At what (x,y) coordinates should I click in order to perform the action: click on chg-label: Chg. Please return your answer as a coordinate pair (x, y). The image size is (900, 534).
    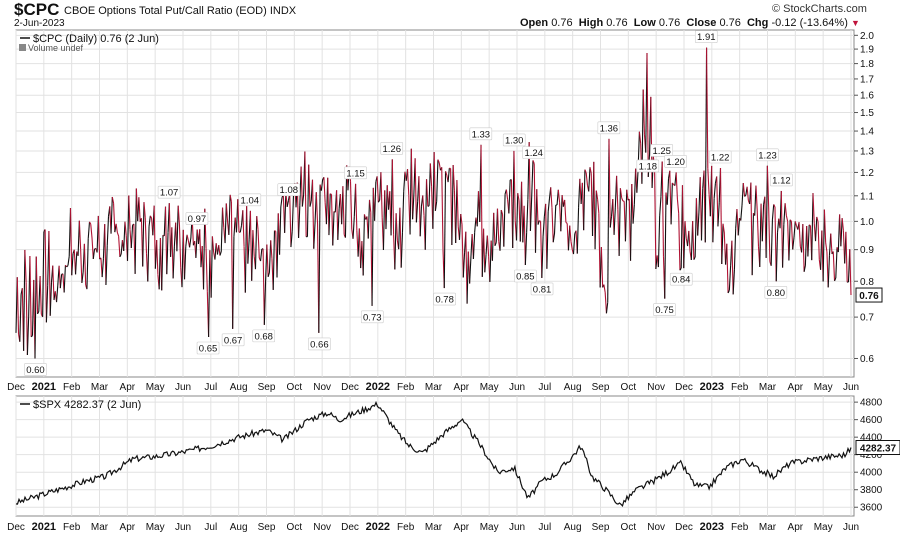
    Looking at the image, I should click on (757, 23).